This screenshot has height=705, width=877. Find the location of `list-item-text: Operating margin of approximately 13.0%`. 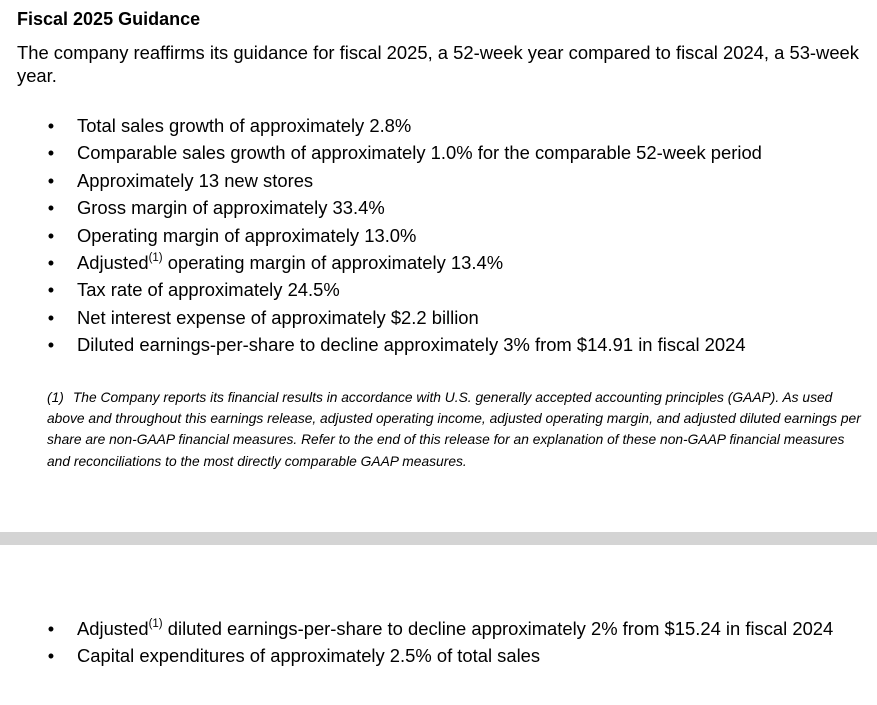

list-item-text: Operating margin of approximately 13.0% is located at coordinates (247, 235).